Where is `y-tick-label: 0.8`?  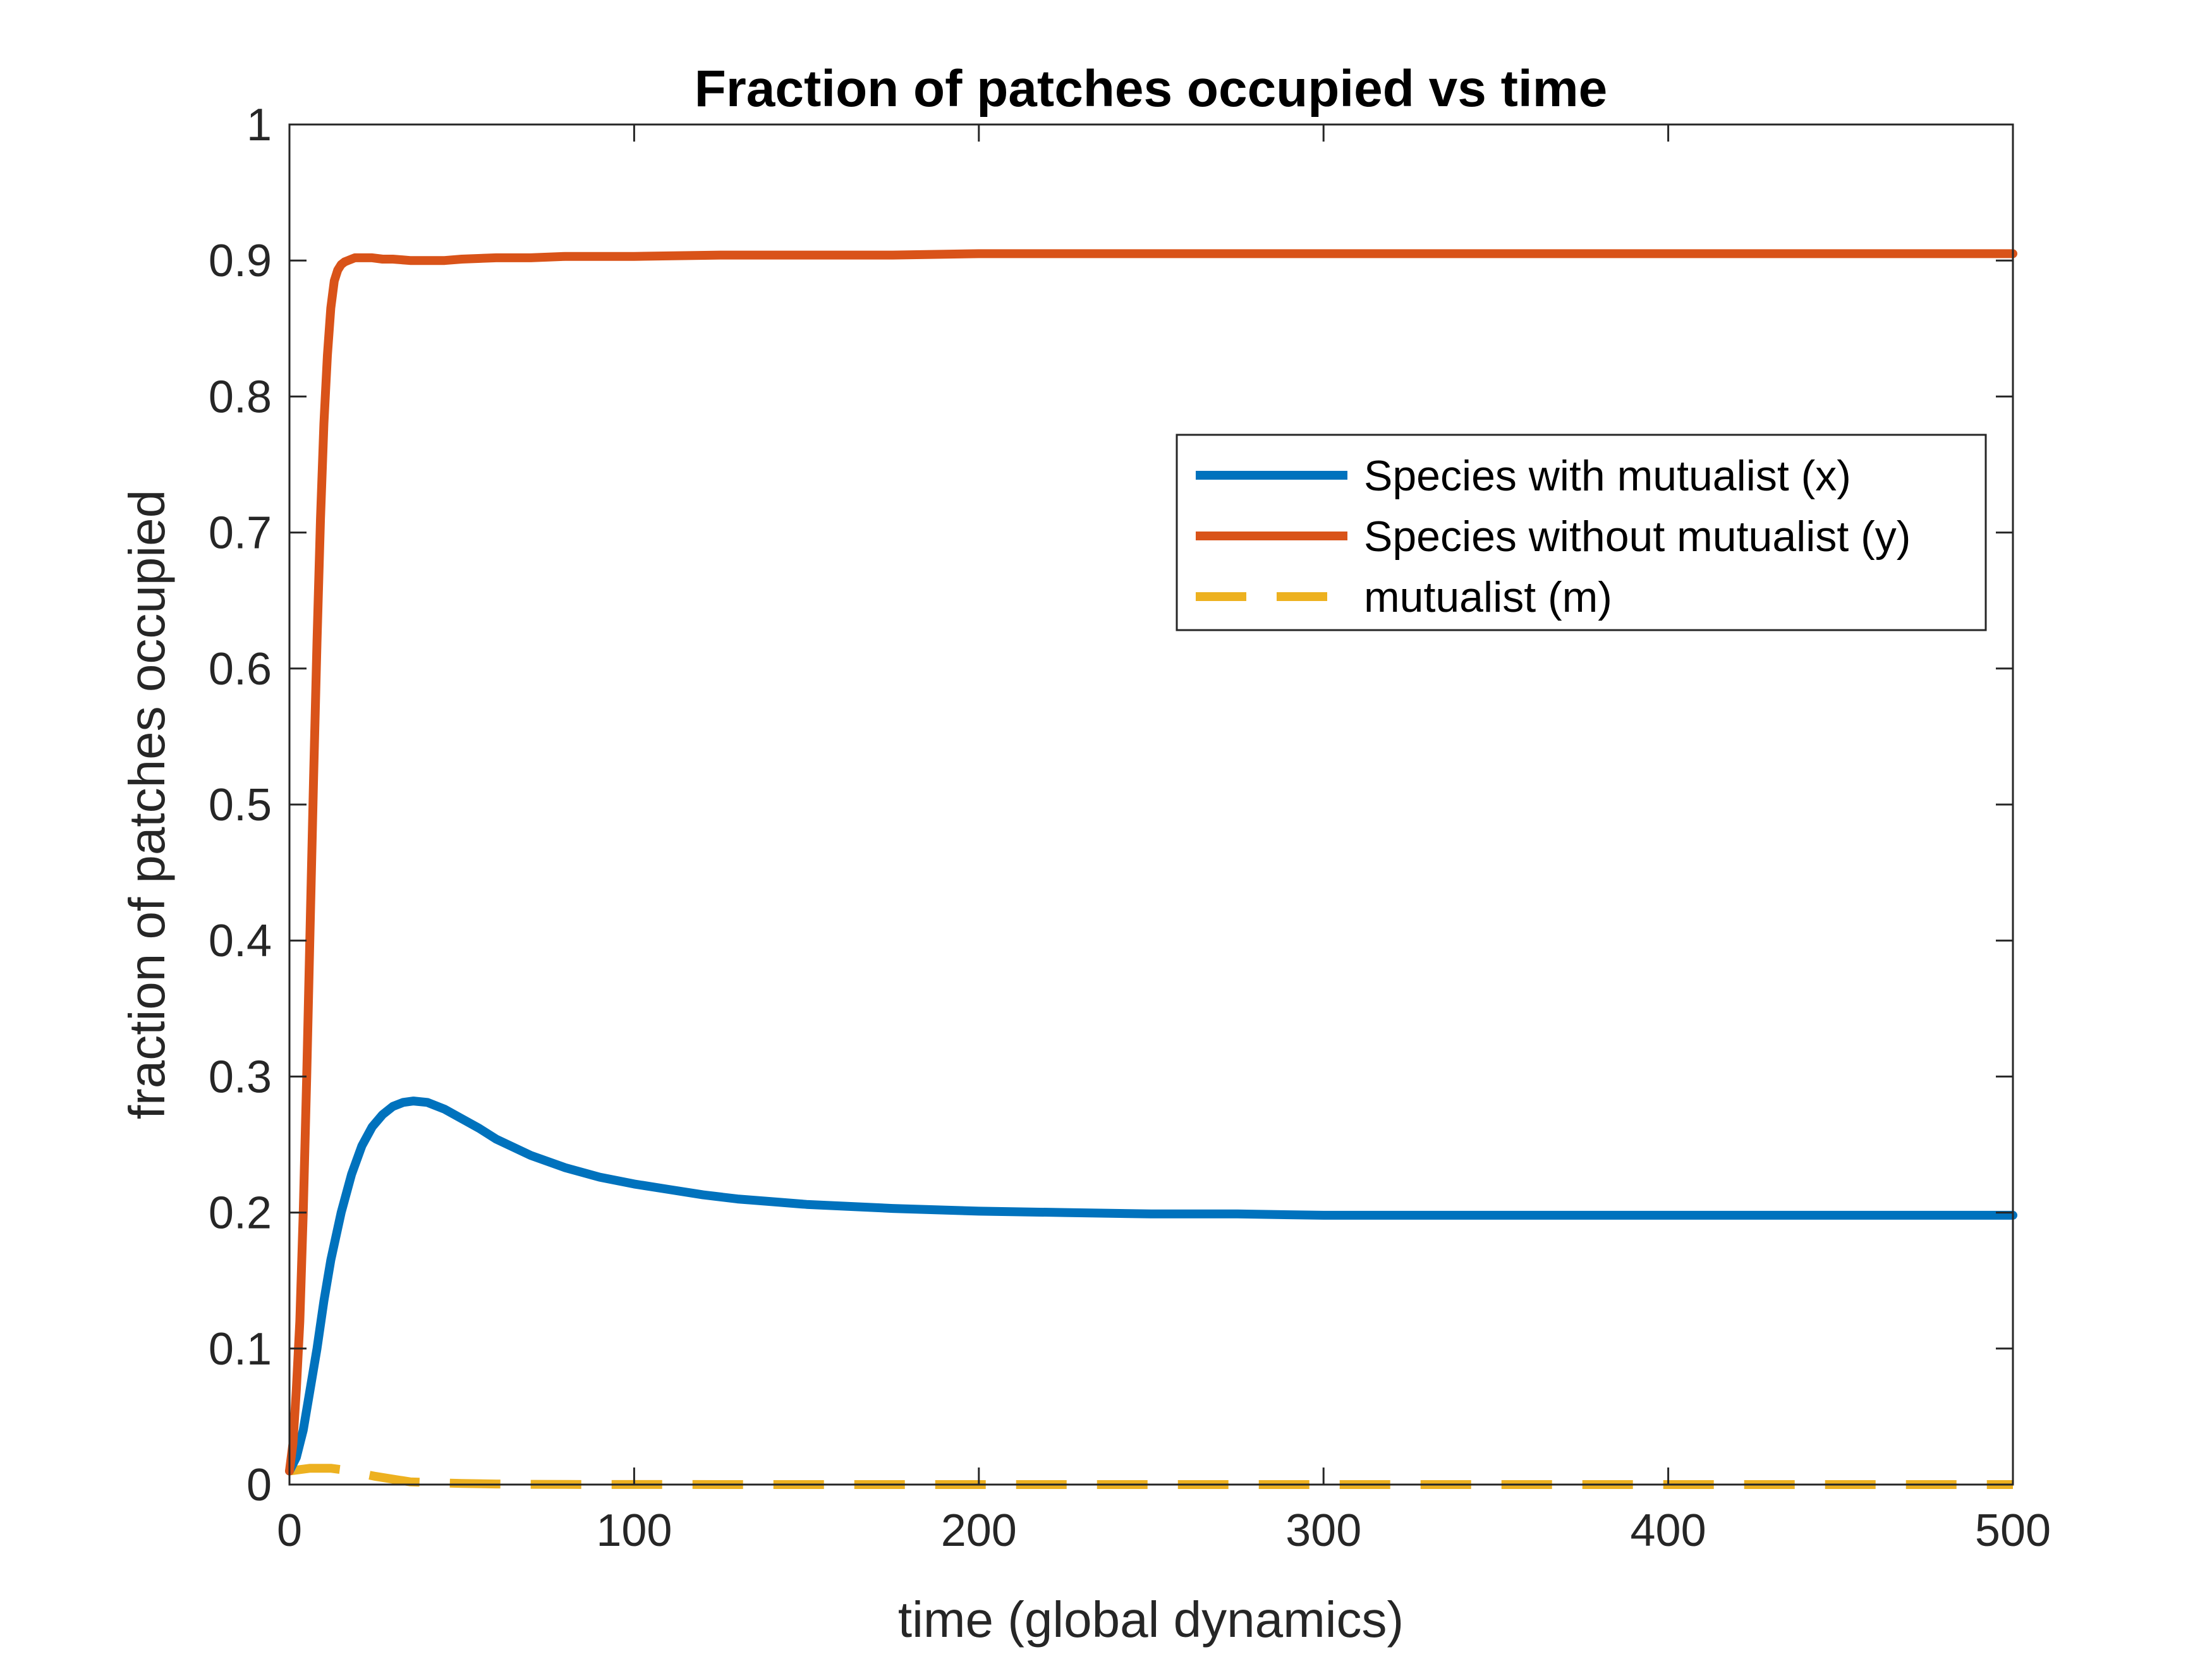
y-tick-label: 0.8 is located at coordinates (240, 397).